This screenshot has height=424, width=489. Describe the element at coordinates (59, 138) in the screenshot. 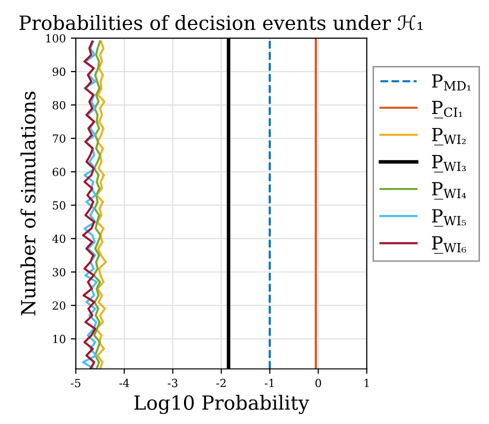

I see `y-tick-label: 70` at that location.